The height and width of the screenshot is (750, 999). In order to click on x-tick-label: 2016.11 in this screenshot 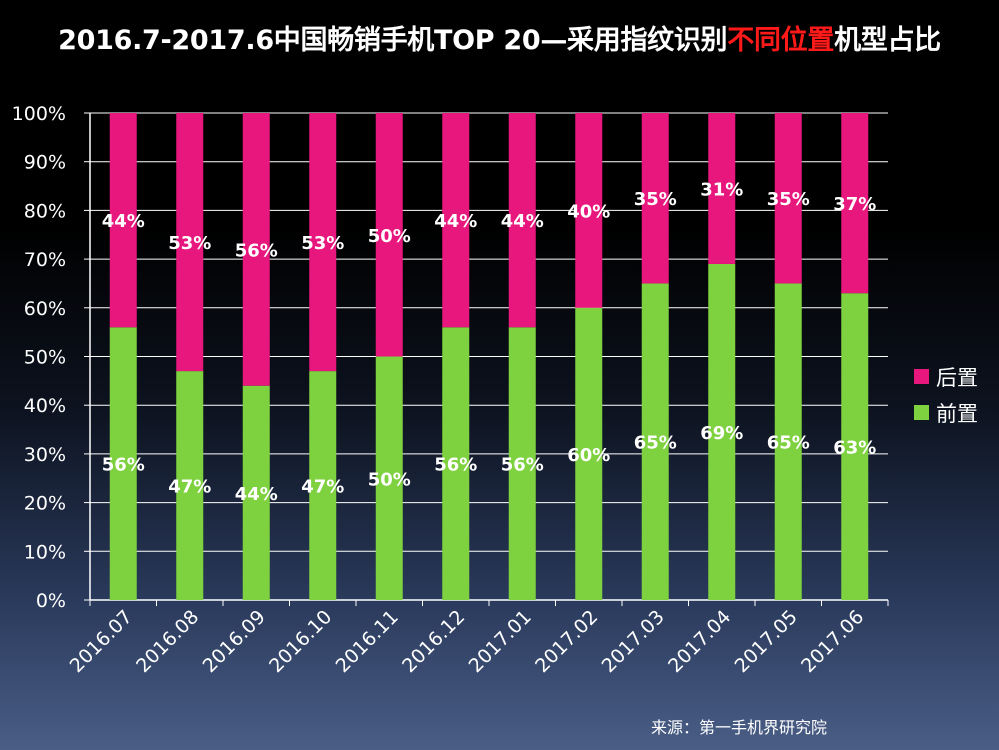, I will do `click(367, 641)`.